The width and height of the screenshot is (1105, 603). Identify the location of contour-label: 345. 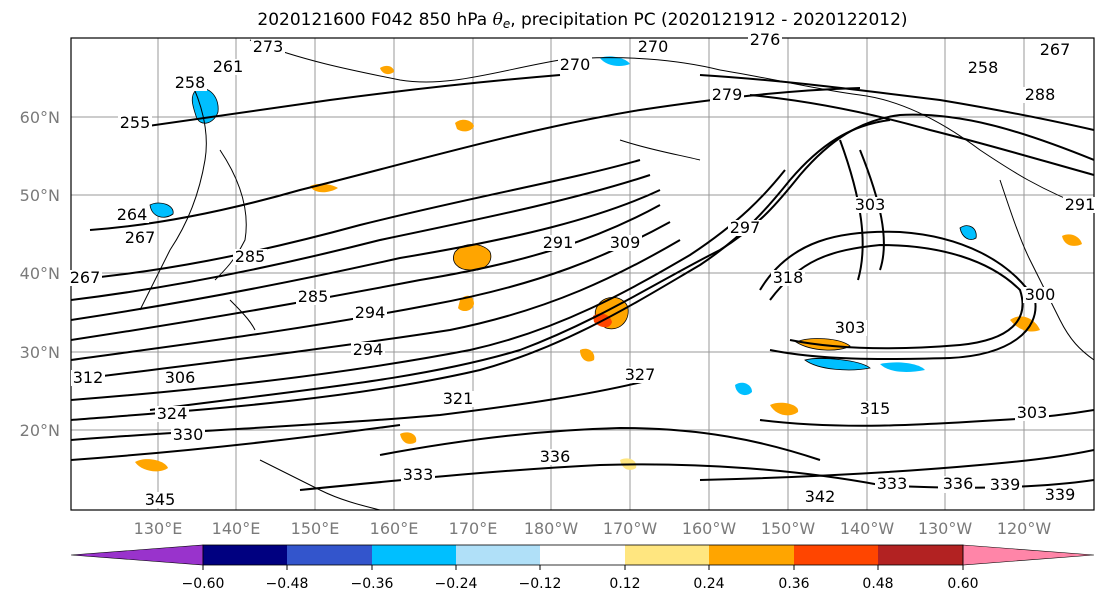
(160, 499).